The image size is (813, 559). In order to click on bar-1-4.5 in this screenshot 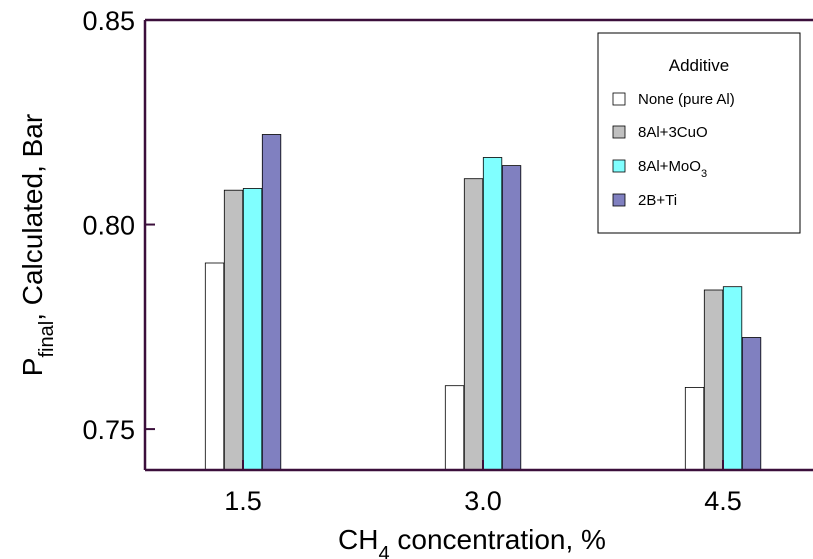, I will do `click(694, 428)`.